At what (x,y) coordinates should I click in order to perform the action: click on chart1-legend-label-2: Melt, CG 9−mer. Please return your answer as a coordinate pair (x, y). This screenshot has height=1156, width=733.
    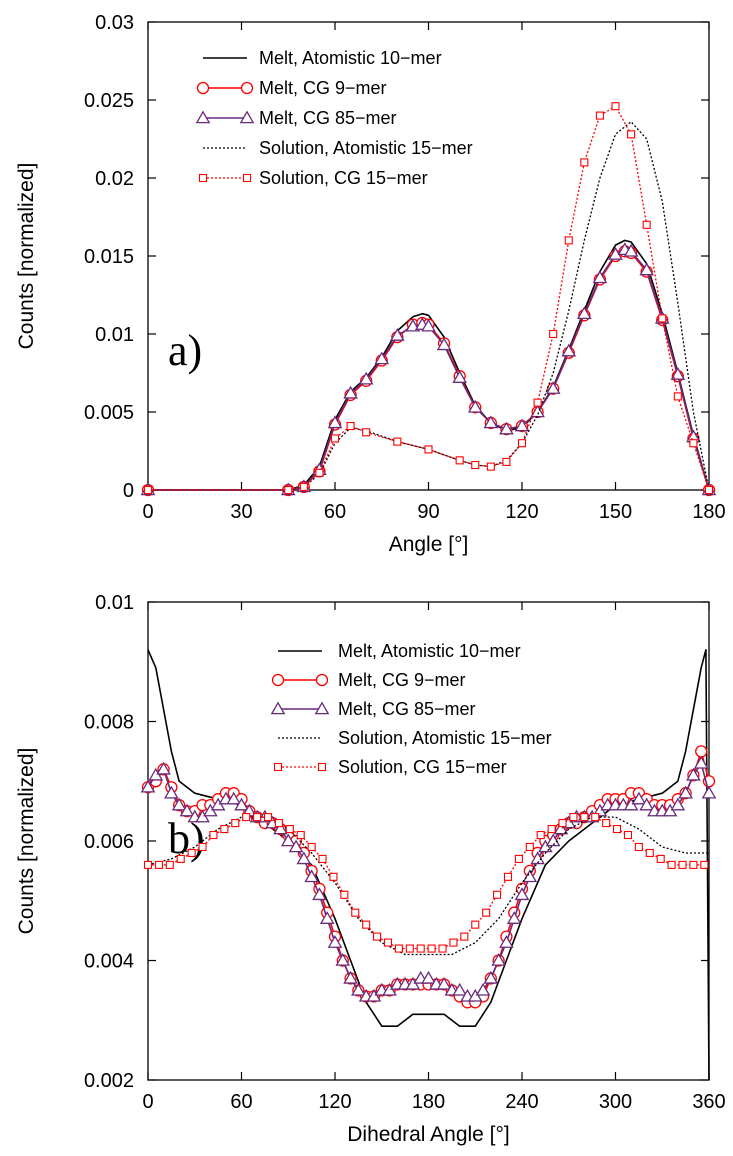
    Looking at the image, I should click on (323, 88).